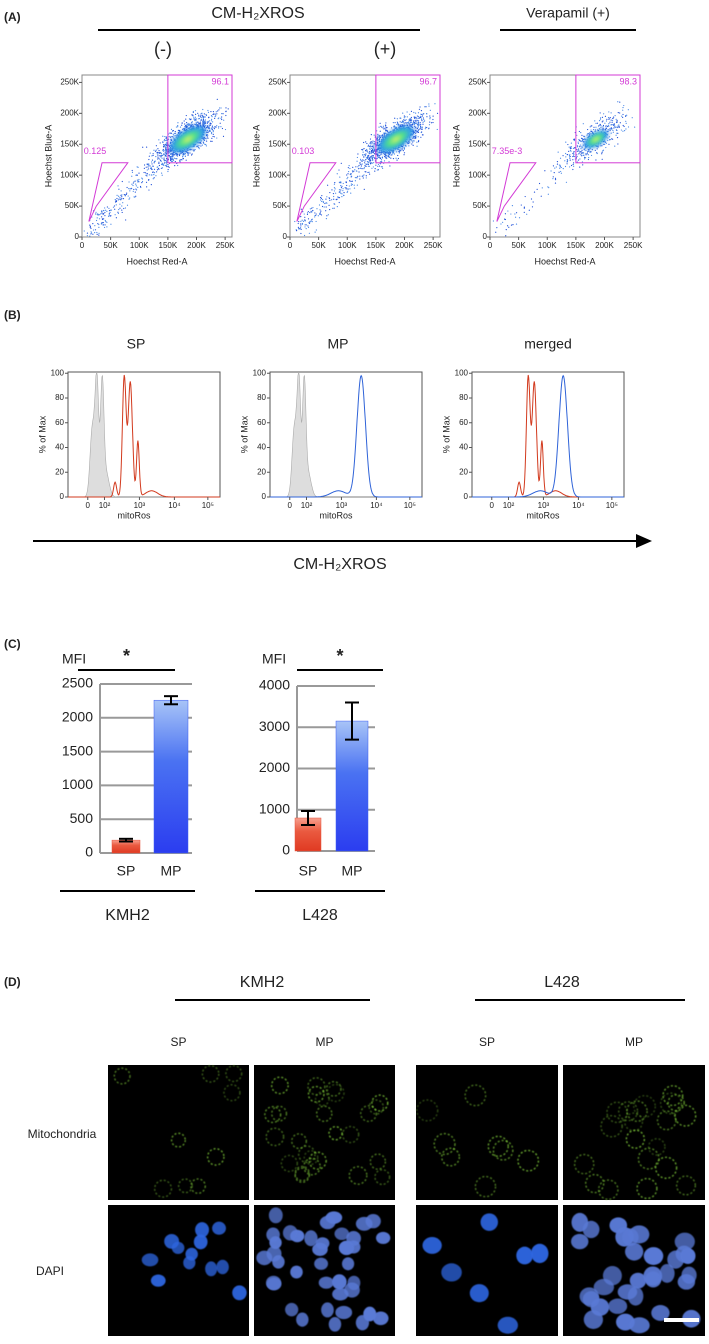  What do you see at coordinates (77, 717) in the screenshot?
I see `y-tick-label: 2000` at bounding box center [77, 717].